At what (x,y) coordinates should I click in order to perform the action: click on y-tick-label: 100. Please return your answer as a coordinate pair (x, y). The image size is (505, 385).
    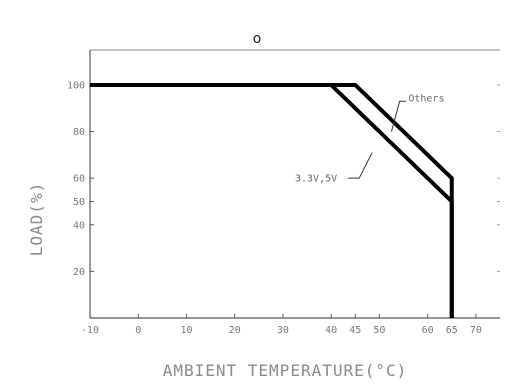
    Looking at the image, I should click on (76, 85).